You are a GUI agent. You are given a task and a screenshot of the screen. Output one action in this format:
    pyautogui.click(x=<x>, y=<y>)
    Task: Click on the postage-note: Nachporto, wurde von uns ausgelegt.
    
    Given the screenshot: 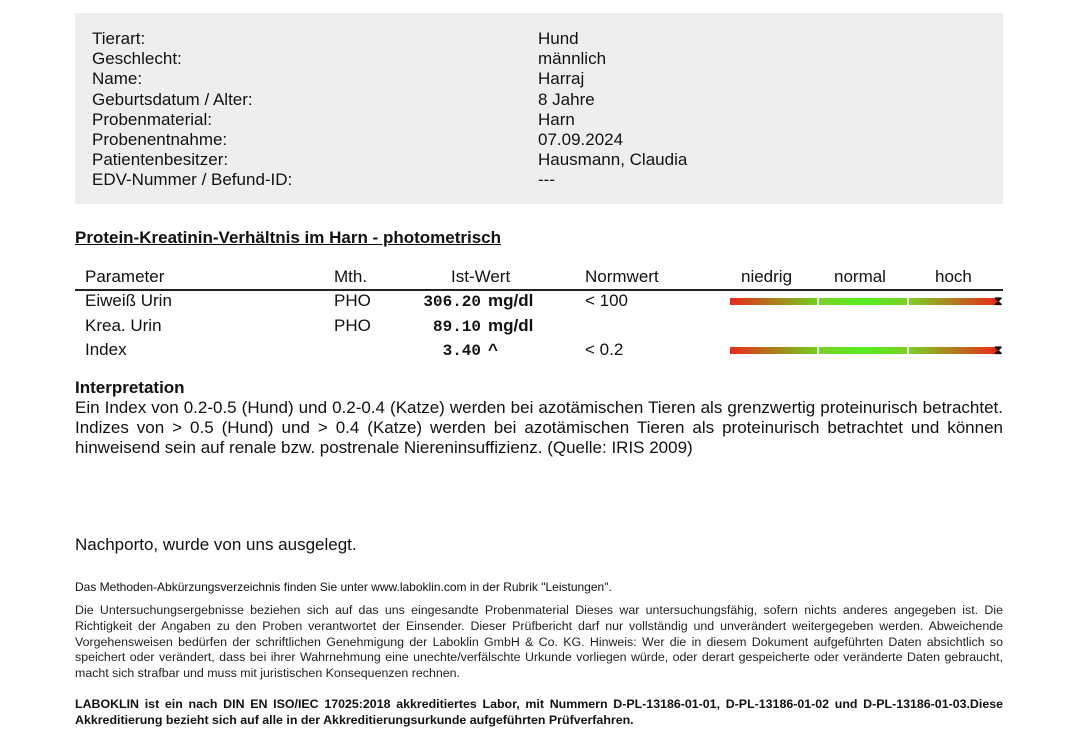 What is the action you would take?
    pyautogui.click(x=216, y=544)
    